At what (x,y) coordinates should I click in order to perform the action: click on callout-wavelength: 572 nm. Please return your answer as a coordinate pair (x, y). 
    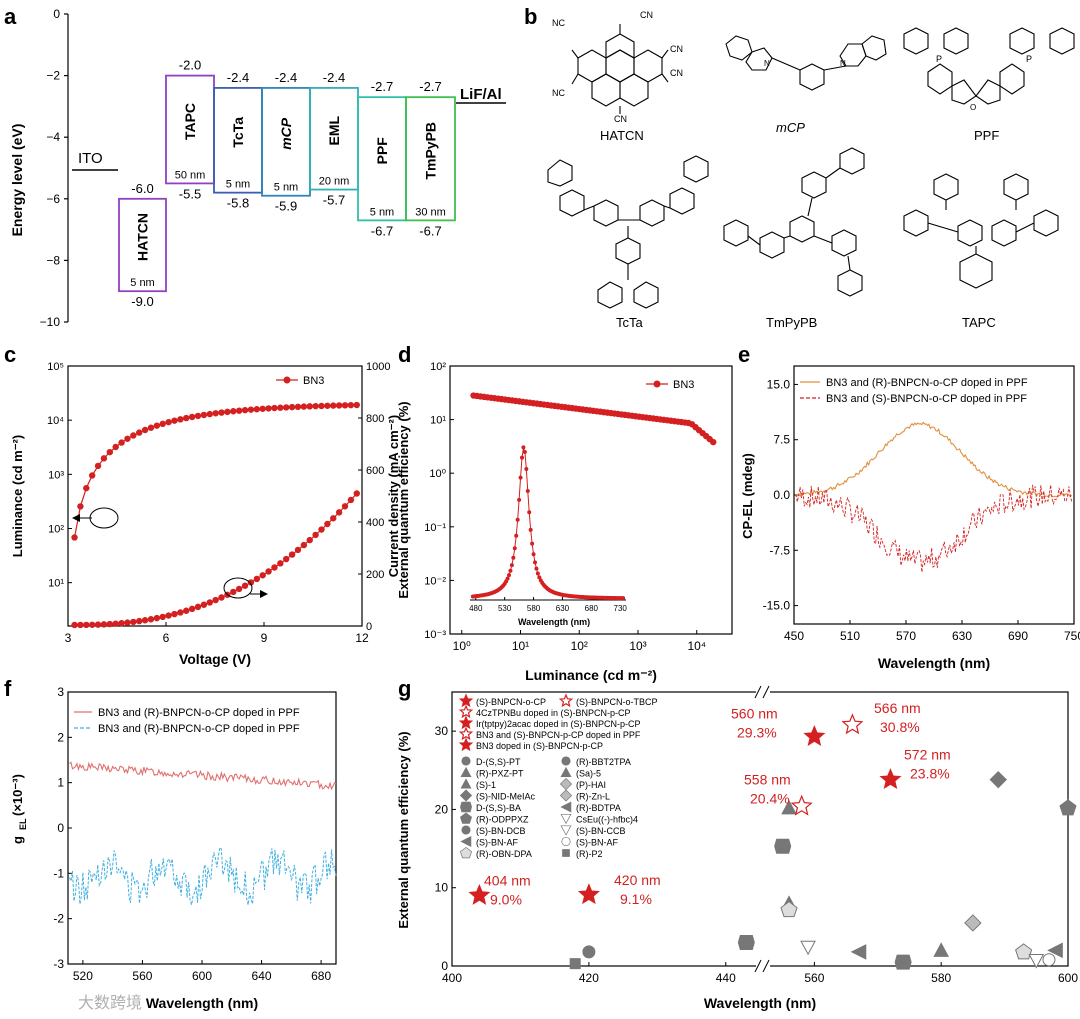
    Looking at the image, I should click on (927, 755).